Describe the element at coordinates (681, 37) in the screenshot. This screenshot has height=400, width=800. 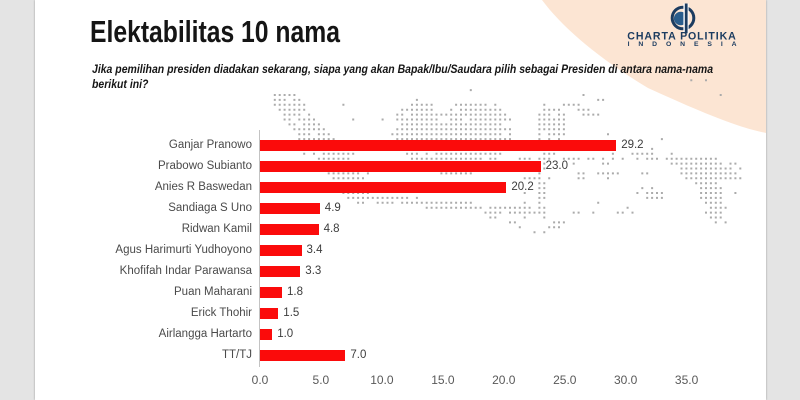
I see `svg-text: CHARTA POLITIKA` at that location.